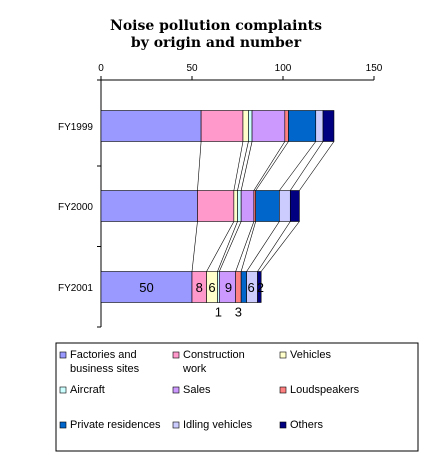  What do you see at coordinates (197, 390) in the screenshot?
I see `legend-label: Sales` at bounding box center [197, 390].